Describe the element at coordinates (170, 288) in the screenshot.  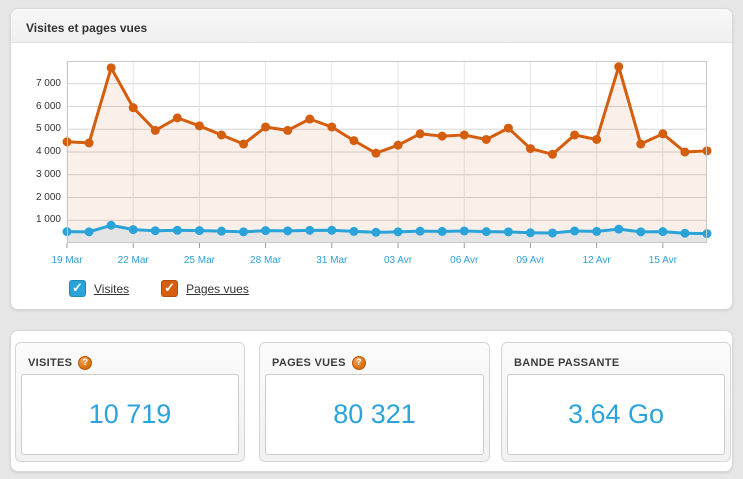
I see `pages-vues-checkbox-icon` at that location.